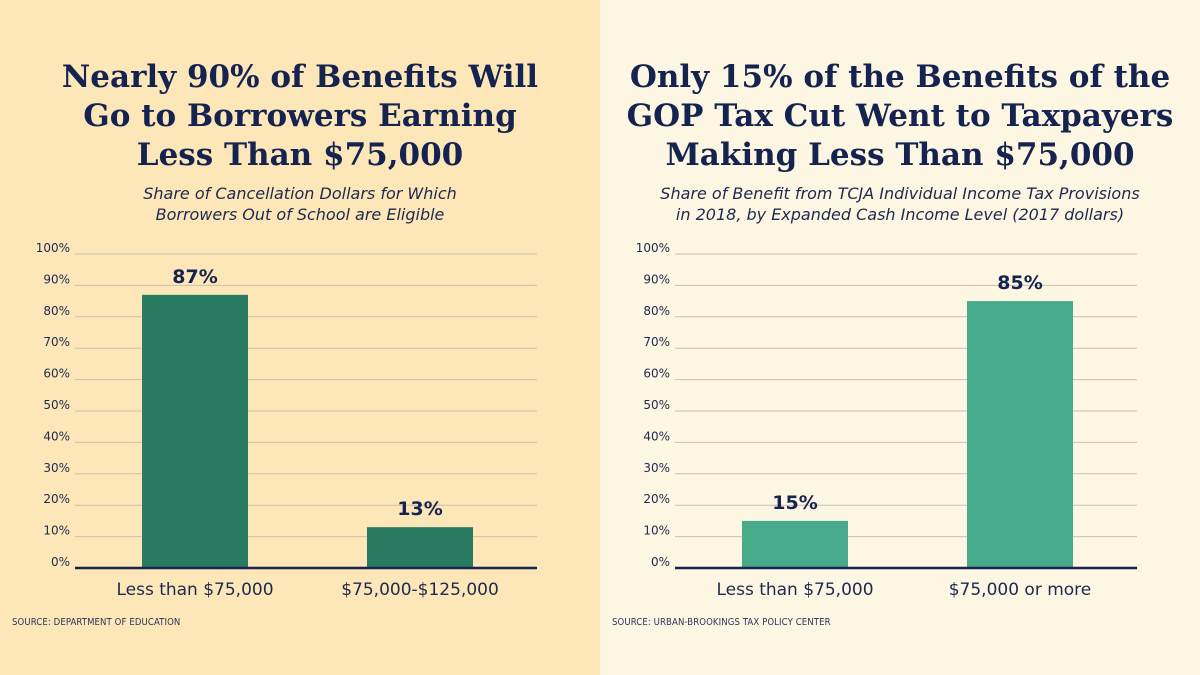  I want to click on right-y-tick-label: 80%, so click(656, 311).